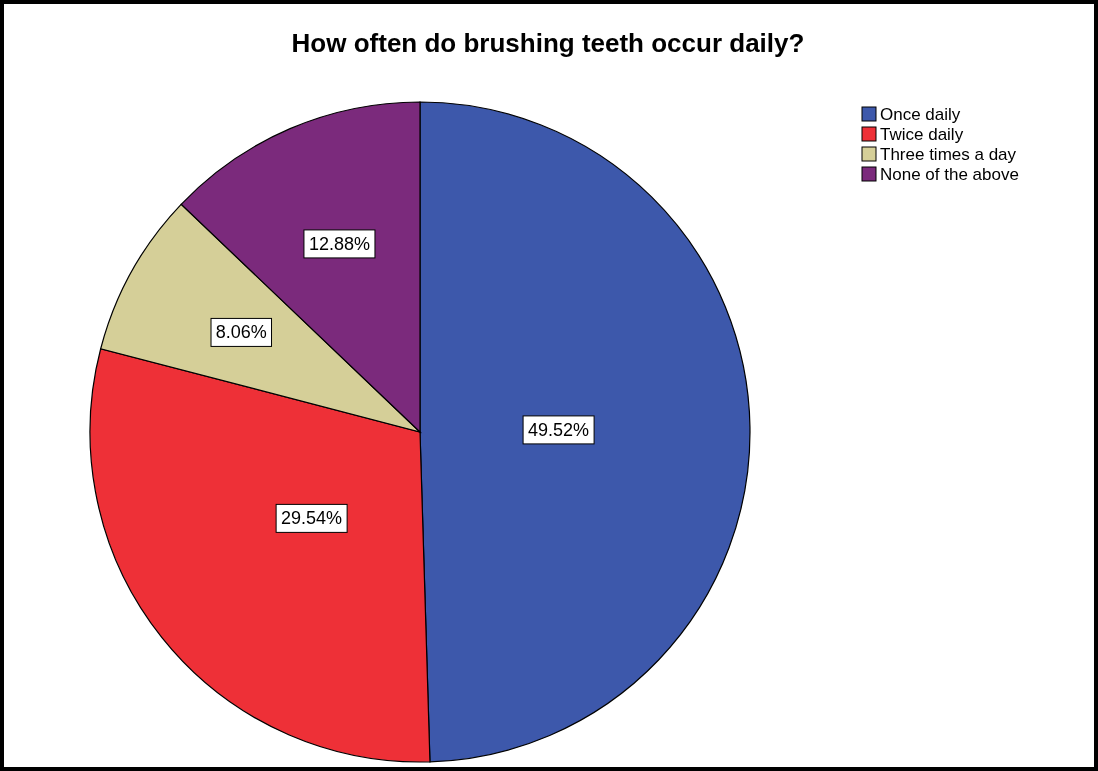  What do you see at coordinates (559, 429) in the screenshot?
I see `data-label: 49.52%` at bounding box center [559, 429].